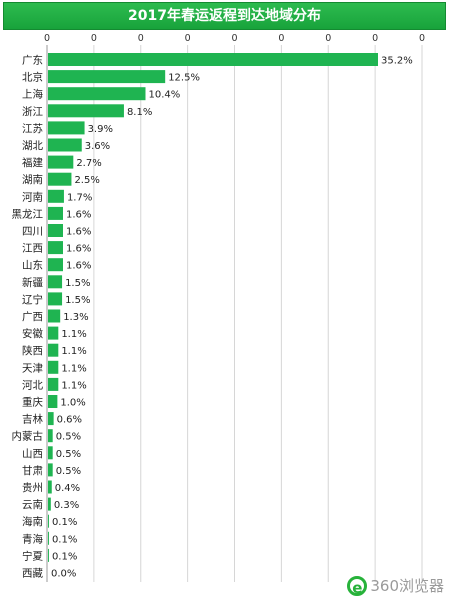 The height and width of the screenshot is (600, 450). Describe the element at coordinates (88, 163) in the screenshot. I see `data-label: 2.7%` at that location.